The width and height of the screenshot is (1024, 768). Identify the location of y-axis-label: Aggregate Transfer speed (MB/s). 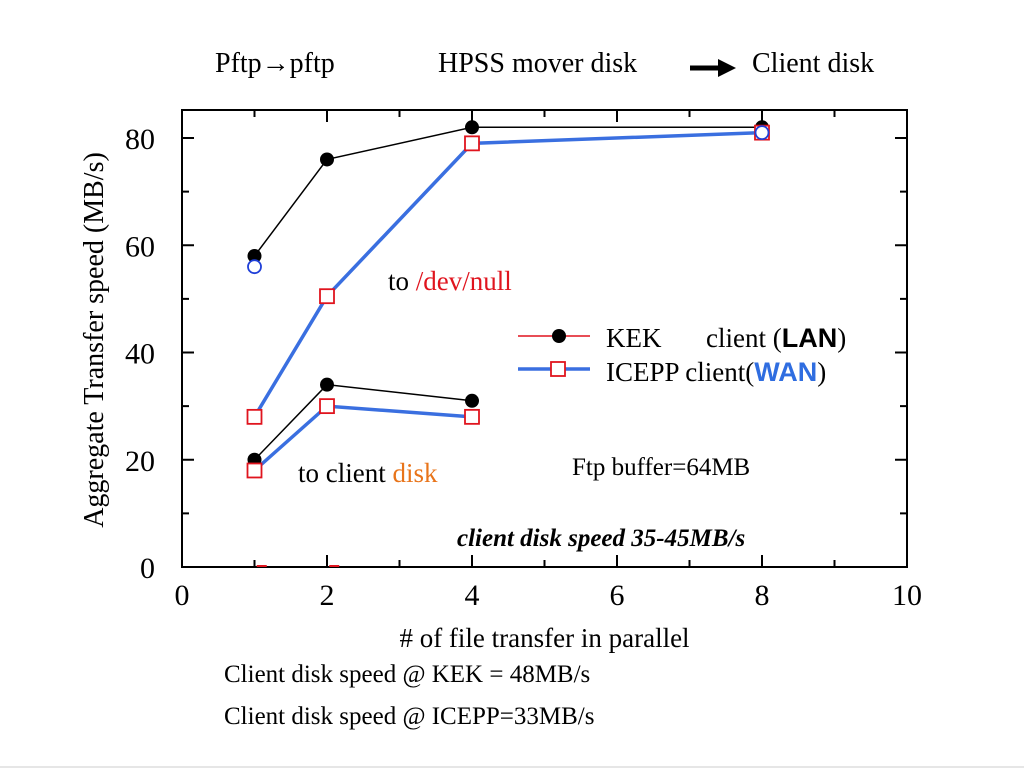
(94, 340).